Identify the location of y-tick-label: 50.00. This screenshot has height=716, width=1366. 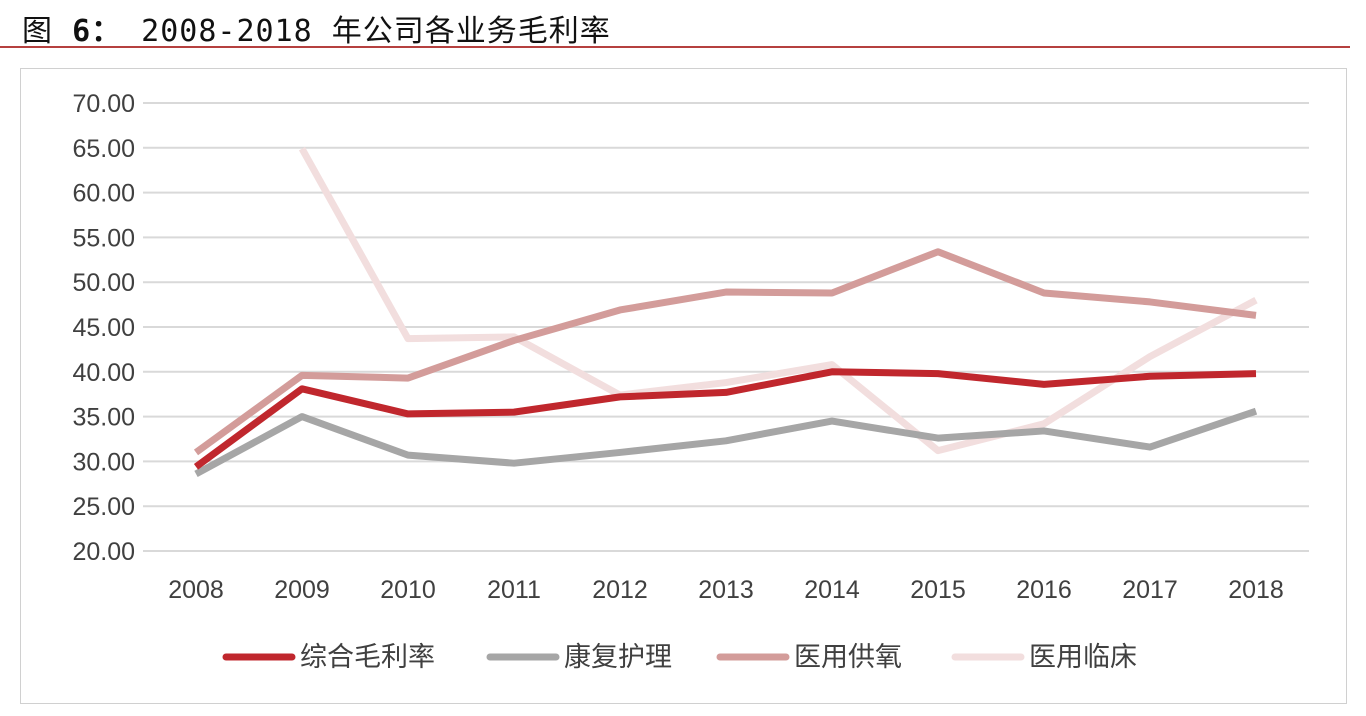
(103, 283).